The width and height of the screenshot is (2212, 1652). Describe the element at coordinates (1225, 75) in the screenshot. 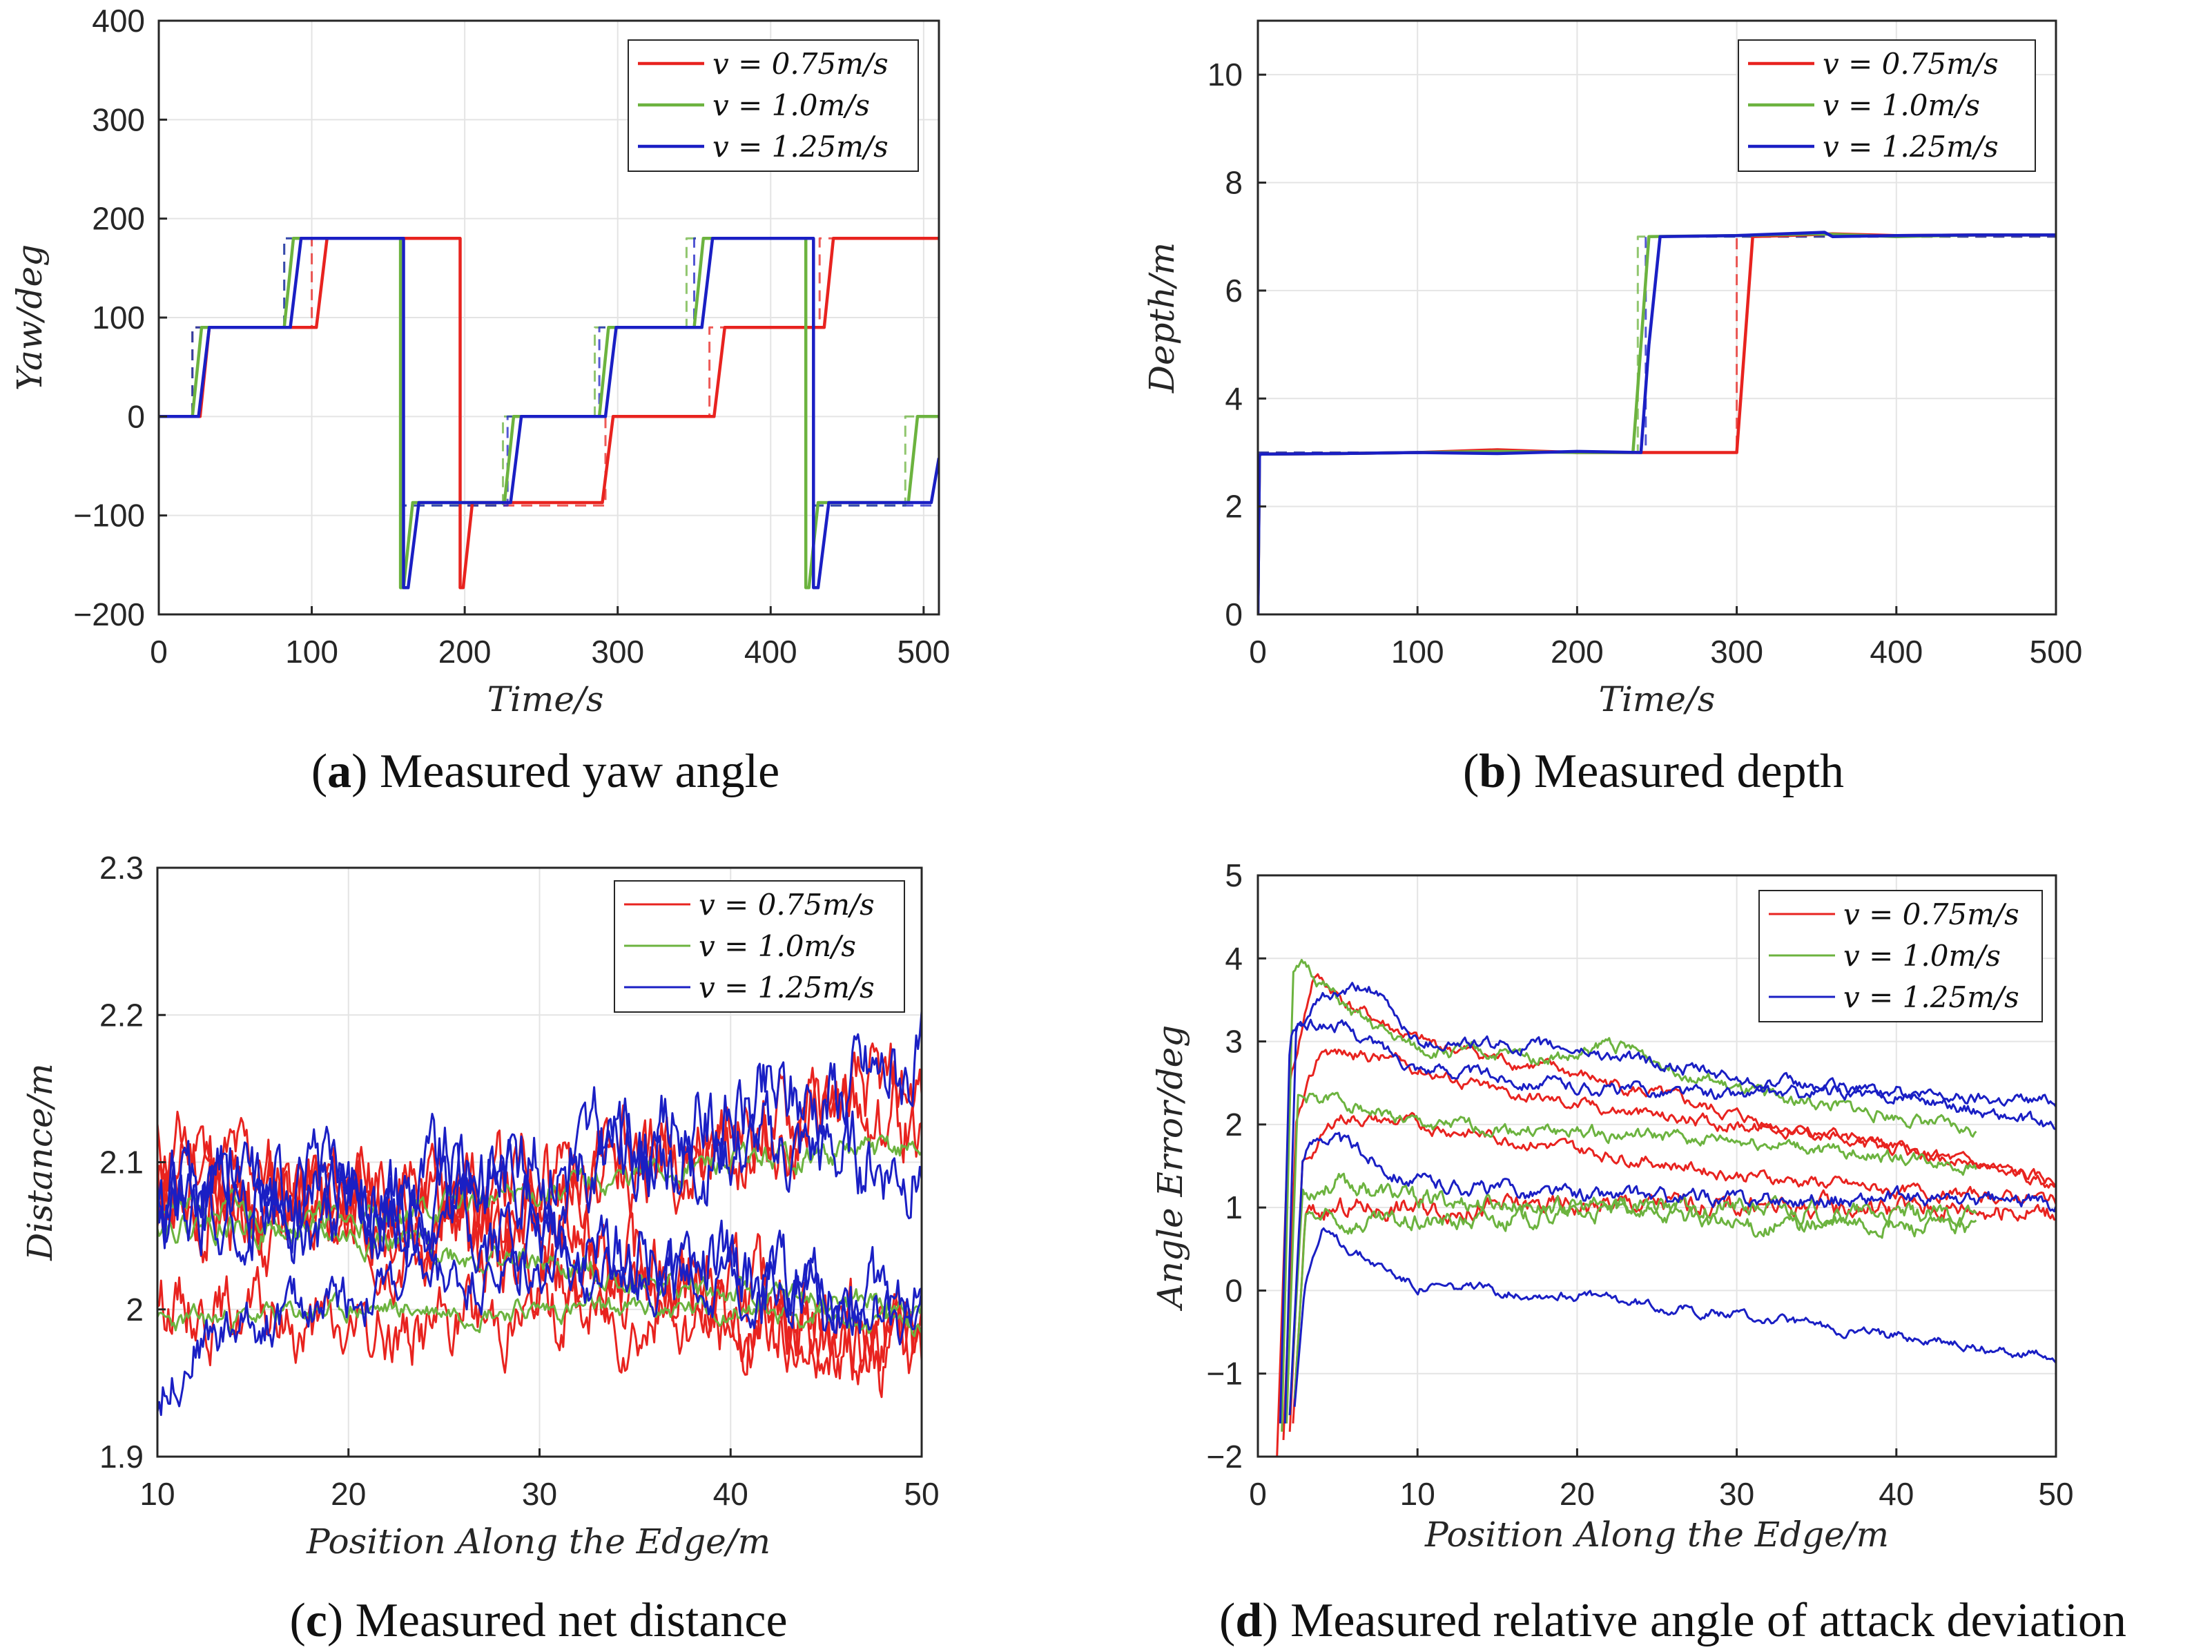

I see `y-tick-label: 10` at that location.